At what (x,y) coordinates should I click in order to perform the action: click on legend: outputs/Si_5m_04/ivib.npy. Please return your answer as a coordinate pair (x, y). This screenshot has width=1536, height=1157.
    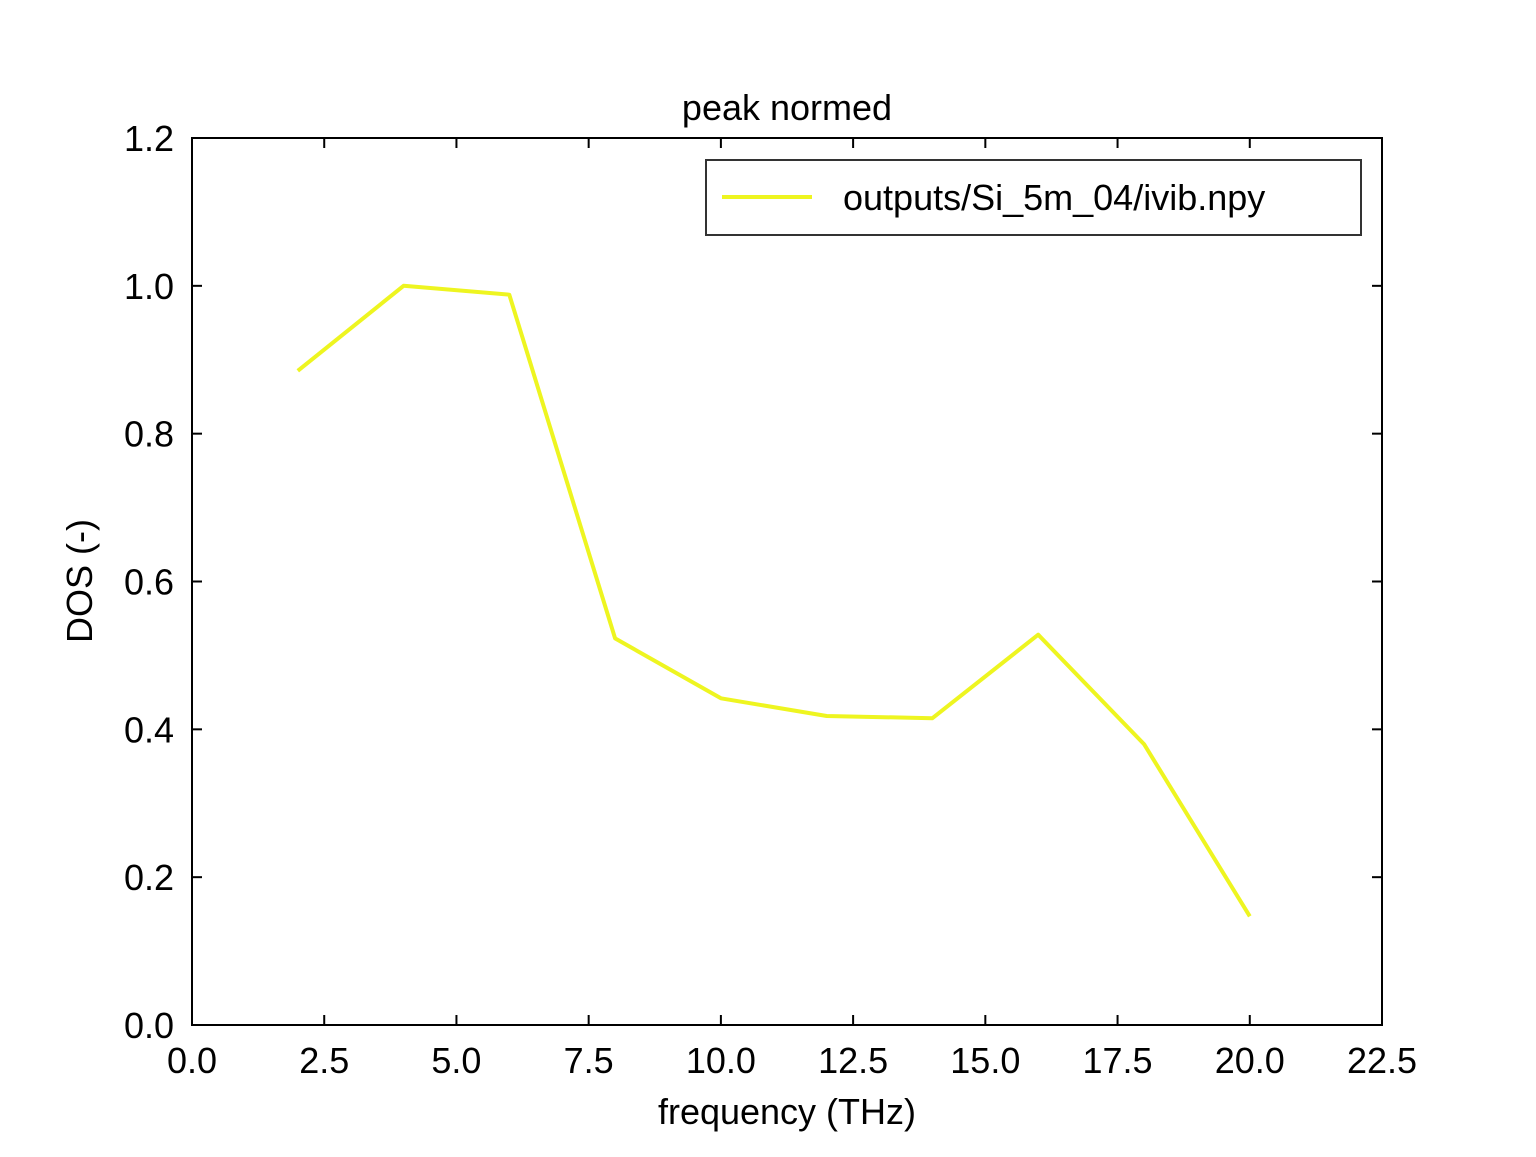
    Looking at the image, I should click on (1033, 197).